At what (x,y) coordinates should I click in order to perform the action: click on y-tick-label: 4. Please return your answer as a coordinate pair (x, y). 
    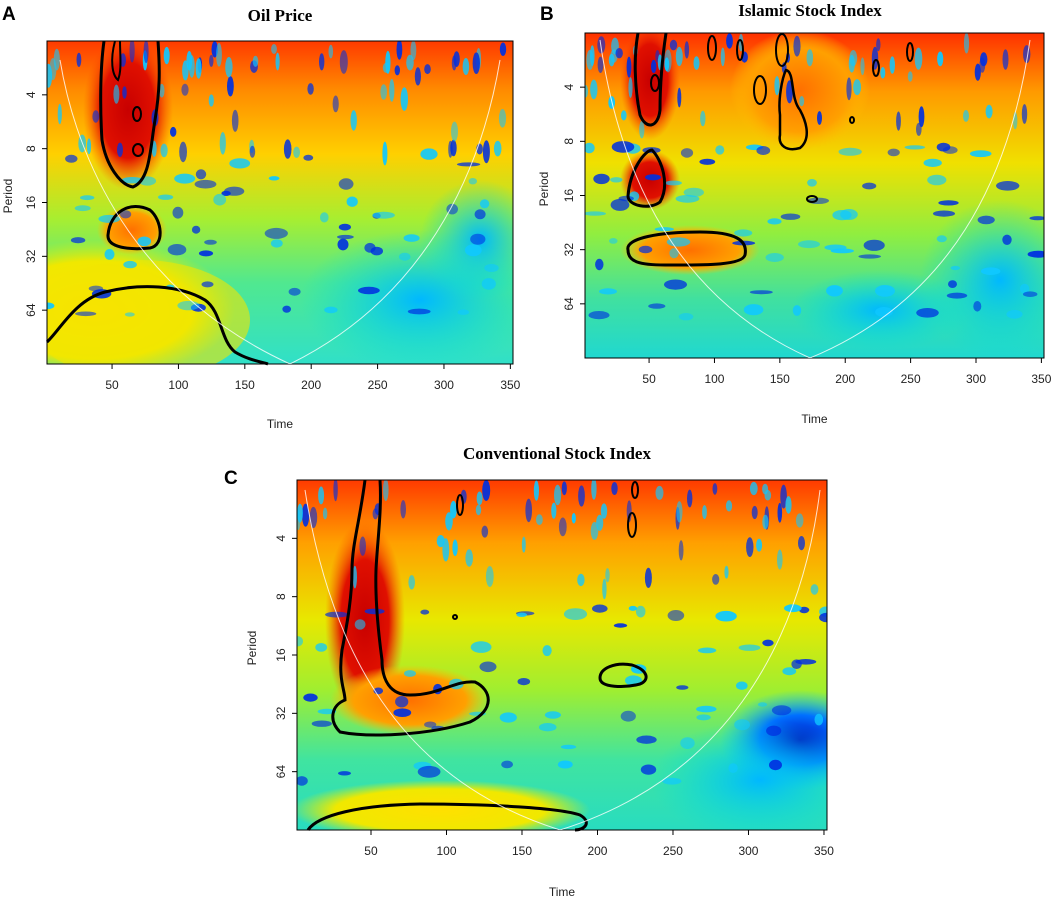
    Looking at the image, I should click on (31, 94).